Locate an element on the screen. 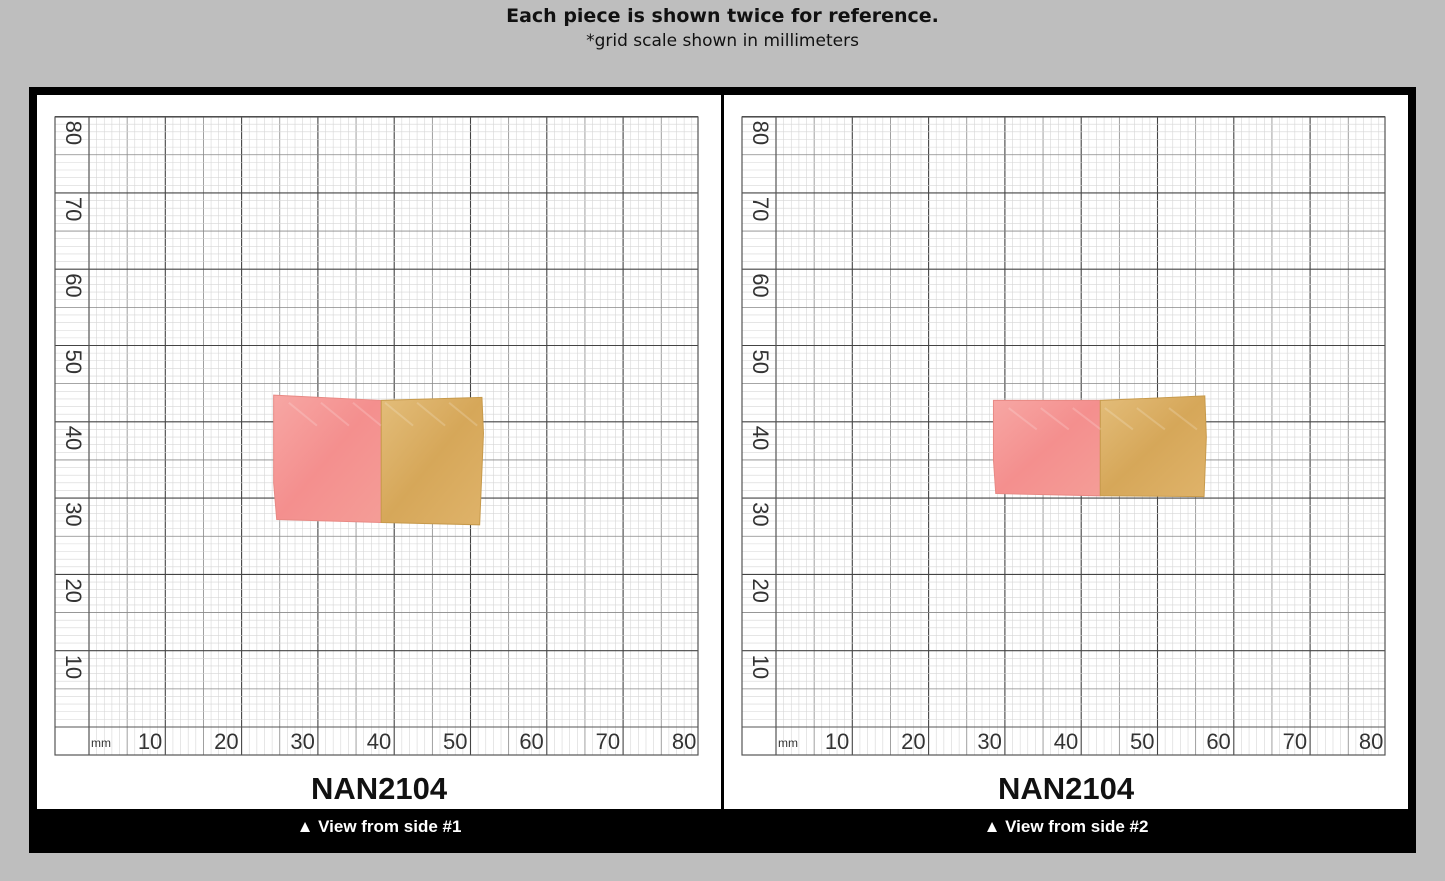 This screenshot has width=1445, height=881. stone-code-side-1: NAN2104 is located at coordinates (379, 788).